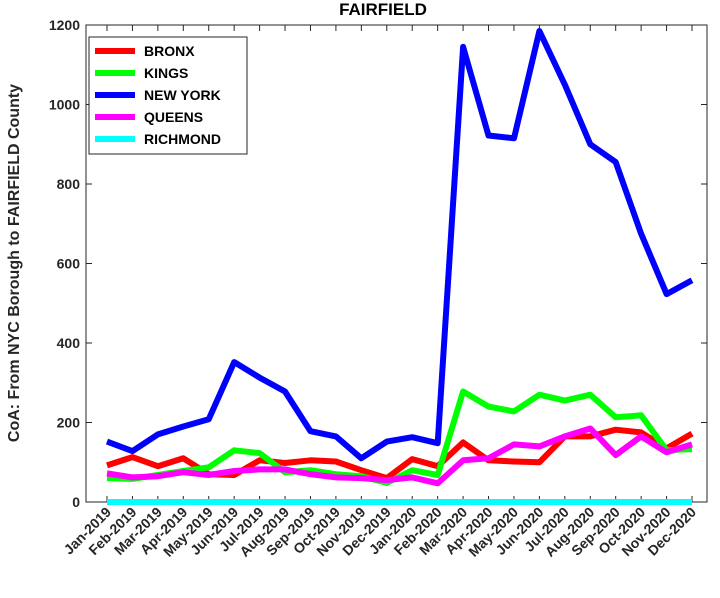 This screenshot has height=598, width=720. Describe the element at coordinates (69, 264) in the screenshot. I see `y-tick-label: 600` at that location.